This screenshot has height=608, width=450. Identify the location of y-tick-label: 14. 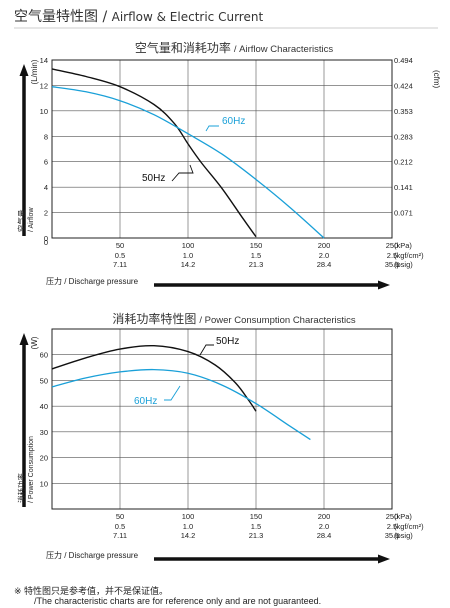
(44, 60).